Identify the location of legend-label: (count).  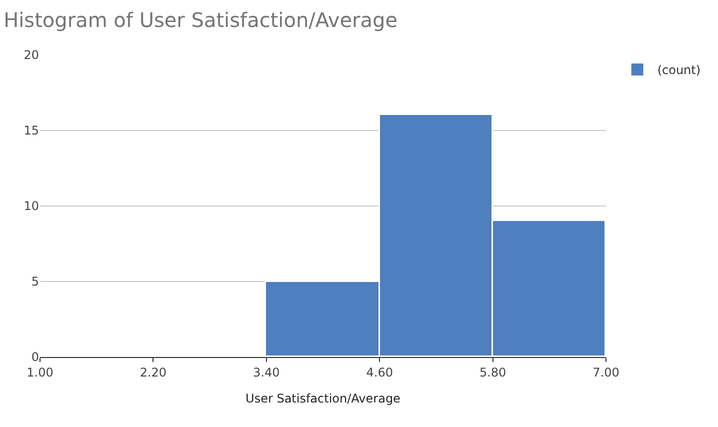
(679, 70).